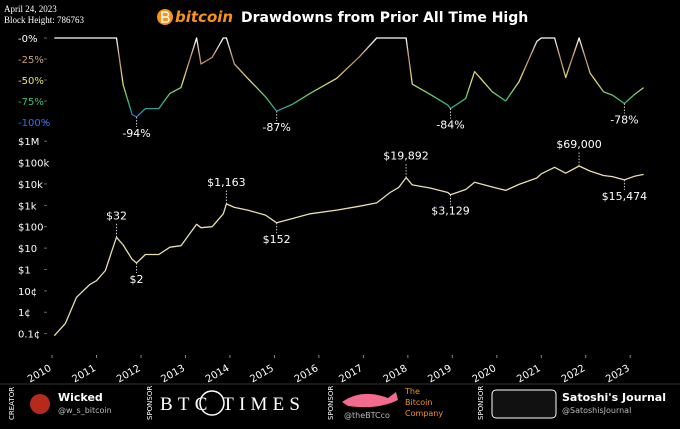  What do you see at coordinates (367, 415) in the screenshot?
I see `company-handle: @theBTCco` at bounding box center [367, 415].